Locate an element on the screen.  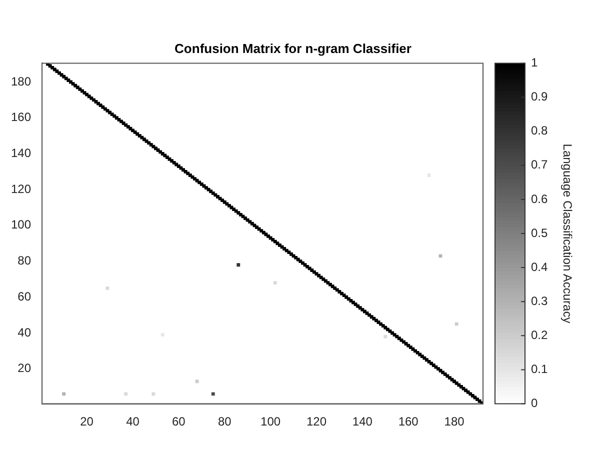
chart-title: Confusion Matrix for n-gram Classifier is located at coordinates (293, 48).